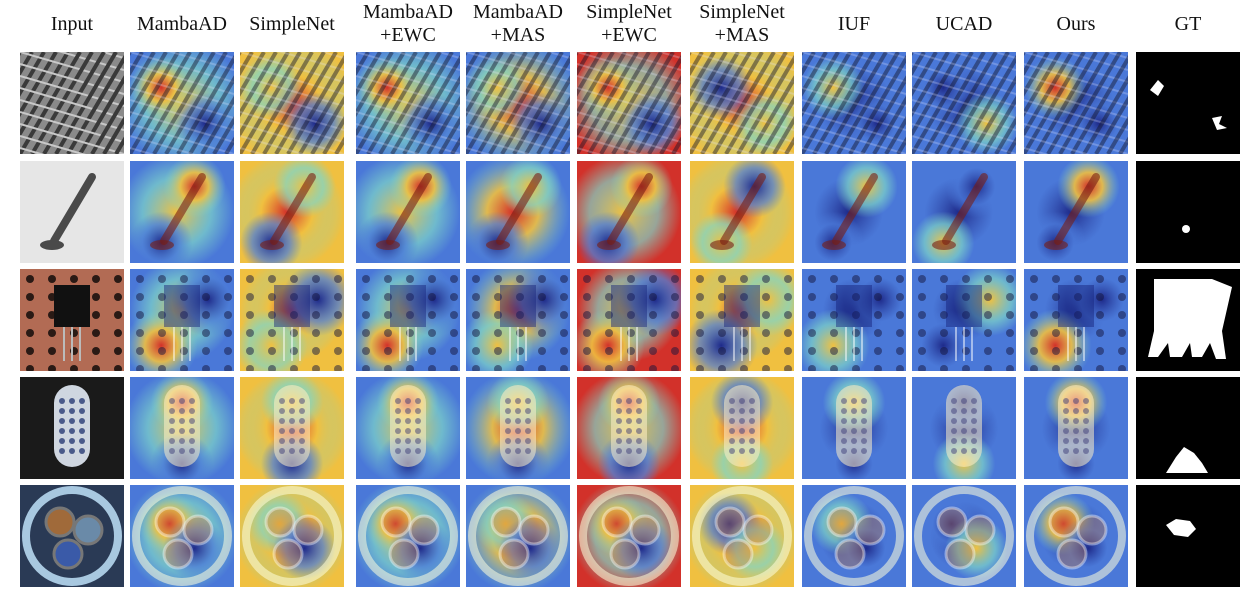 The height and width of the screenshot is (608, 1248). I want to click on tile-screw-simplenet, so click(292, 212).